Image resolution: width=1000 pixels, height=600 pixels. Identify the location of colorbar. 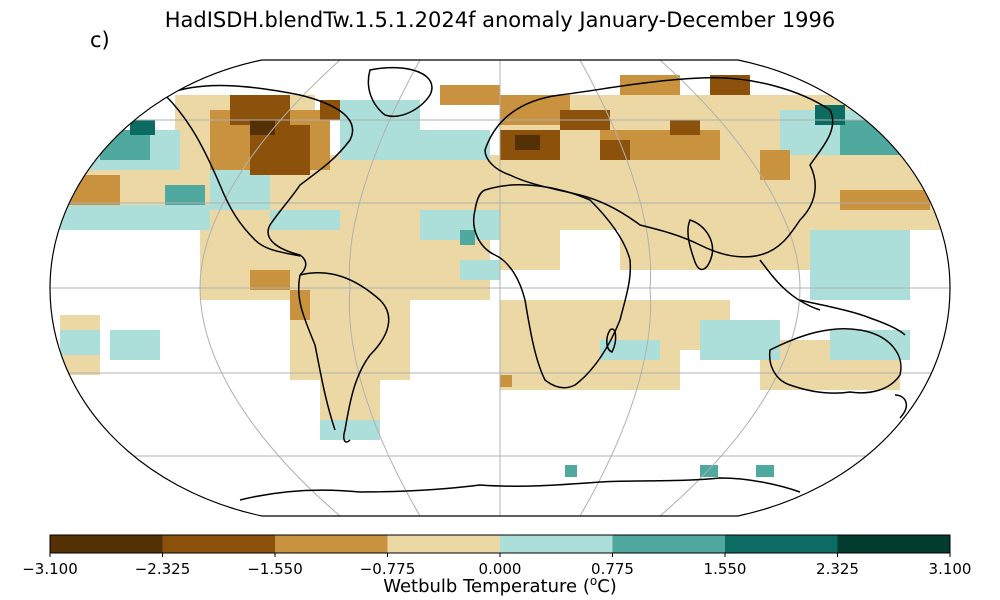
(500, 545).